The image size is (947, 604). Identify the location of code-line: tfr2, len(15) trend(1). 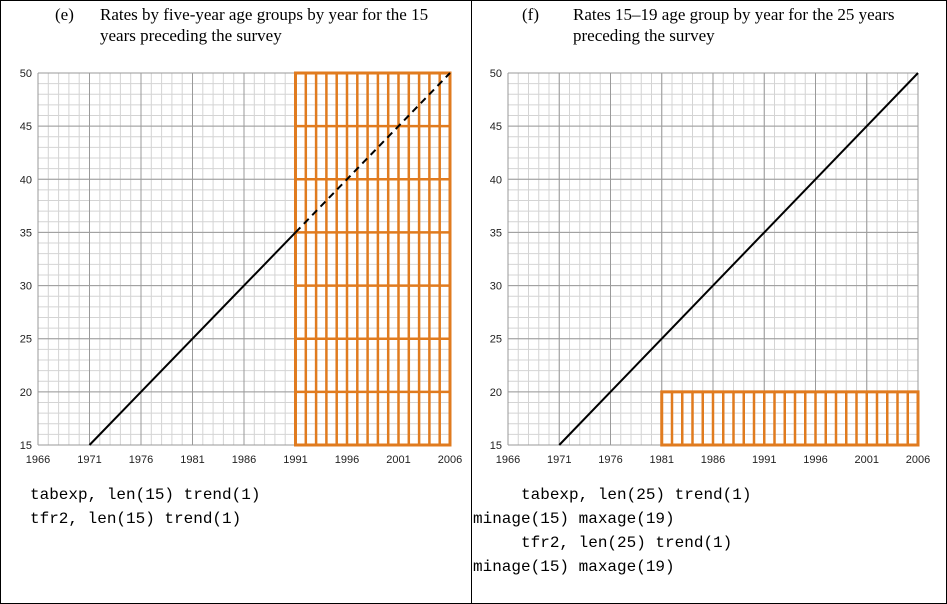
(136, 519).